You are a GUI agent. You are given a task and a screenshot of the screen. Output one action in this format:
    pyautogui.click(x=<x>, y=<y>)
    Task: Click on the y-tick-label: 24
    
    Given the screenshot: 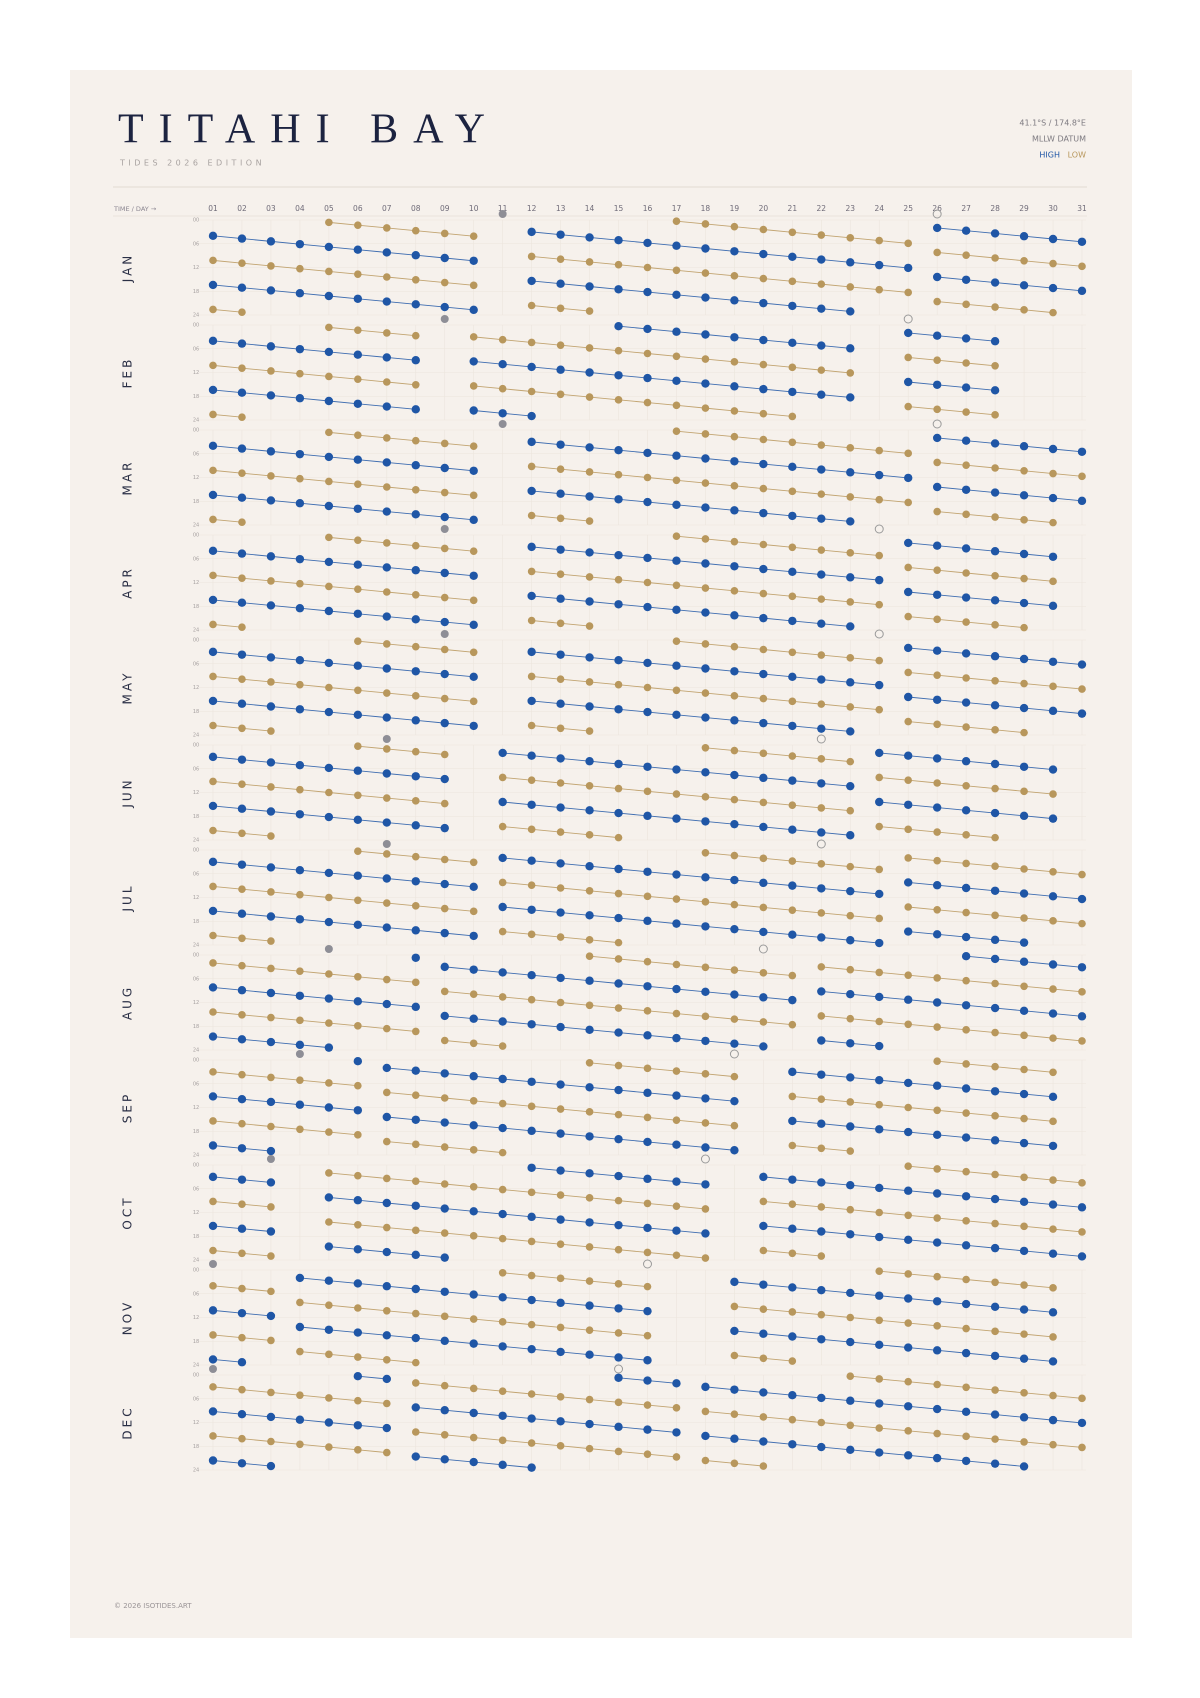 What is the action you would take?
    pyautogui.click(x=196, y=841)
    